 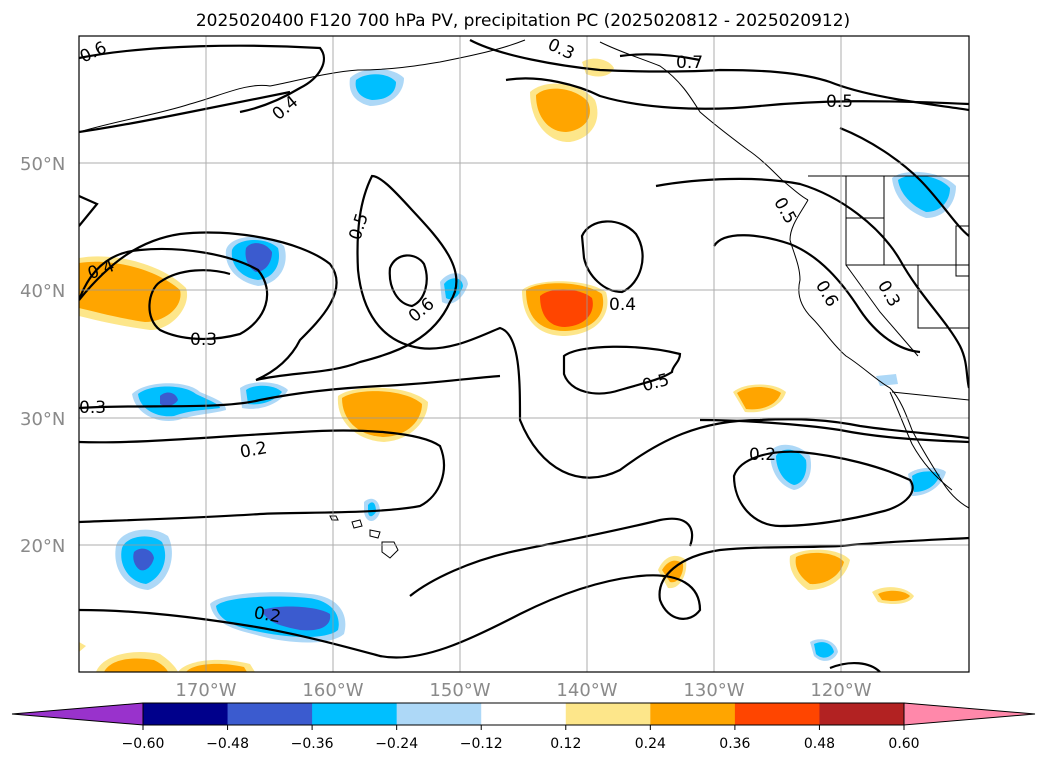 What do you see at coordinates (364, 537) in the screenshot?
I see `hawaii-islands` at bounding box center [364, 537].